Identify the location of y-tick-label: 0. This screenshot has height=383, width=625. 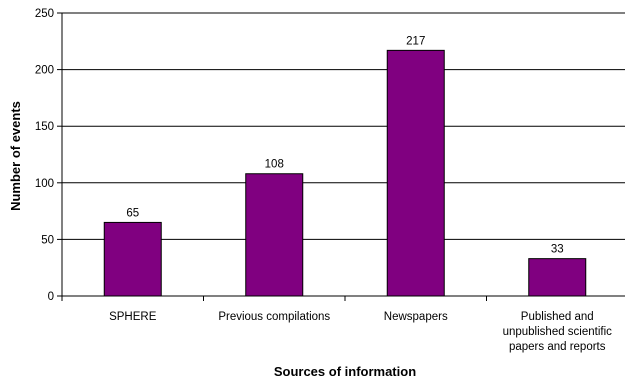
(51, 297).